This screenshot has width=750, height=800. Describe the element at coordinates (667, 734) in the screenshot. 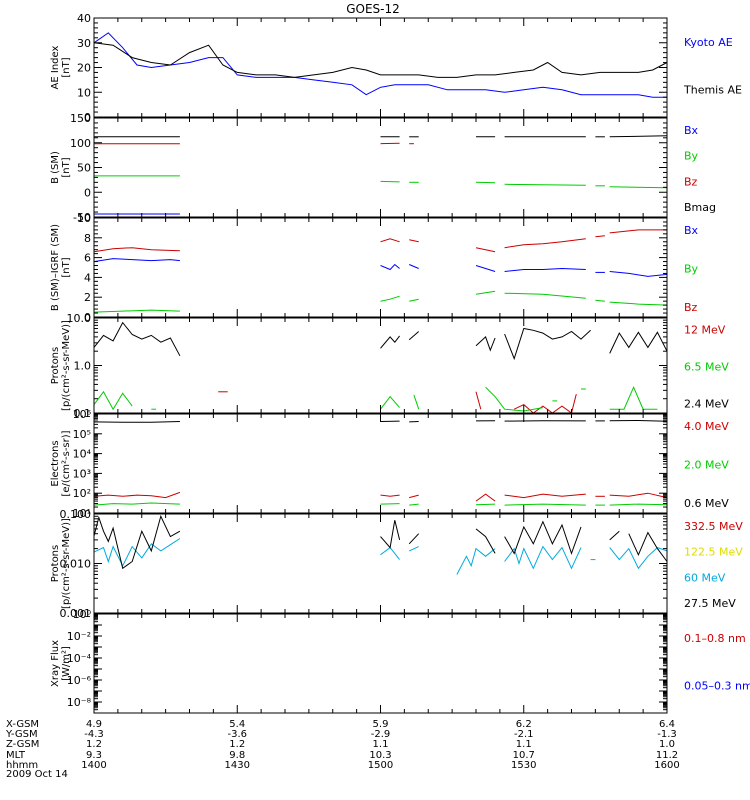

I see `x-tick-value-4-1: -1.3` at that location.